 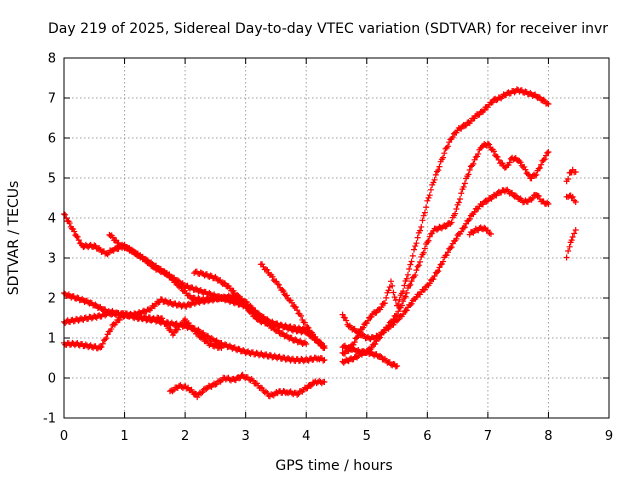 What do you see at coordinates (14, 238) in the screenshot?
I see `y-axis-label: SDTVAR / TECUs` at bounding box center [14, 238].